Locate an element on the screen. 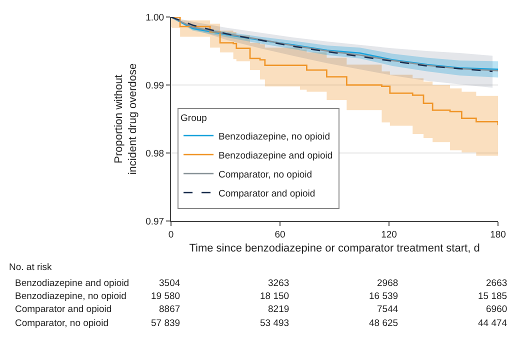  text: 16 539 is located at coordinates (383, 296).